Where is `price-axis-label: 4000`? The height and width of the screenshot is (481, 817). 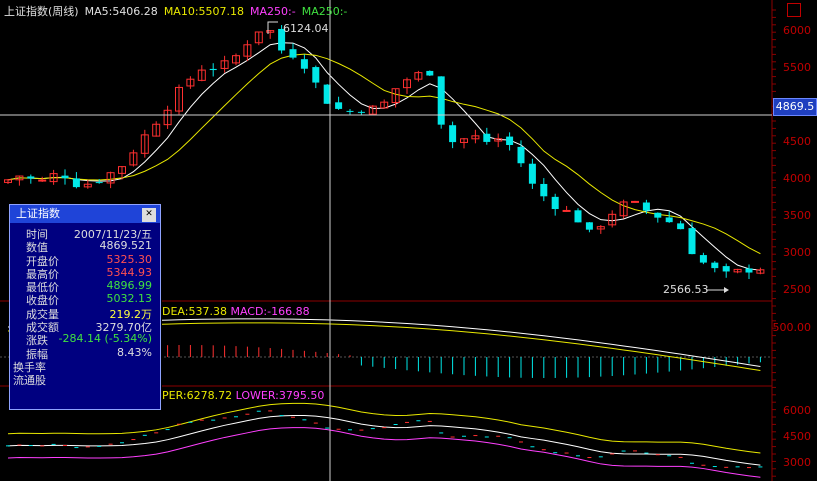
price-axis-label: 4000 is located at coordinates (797, 178).